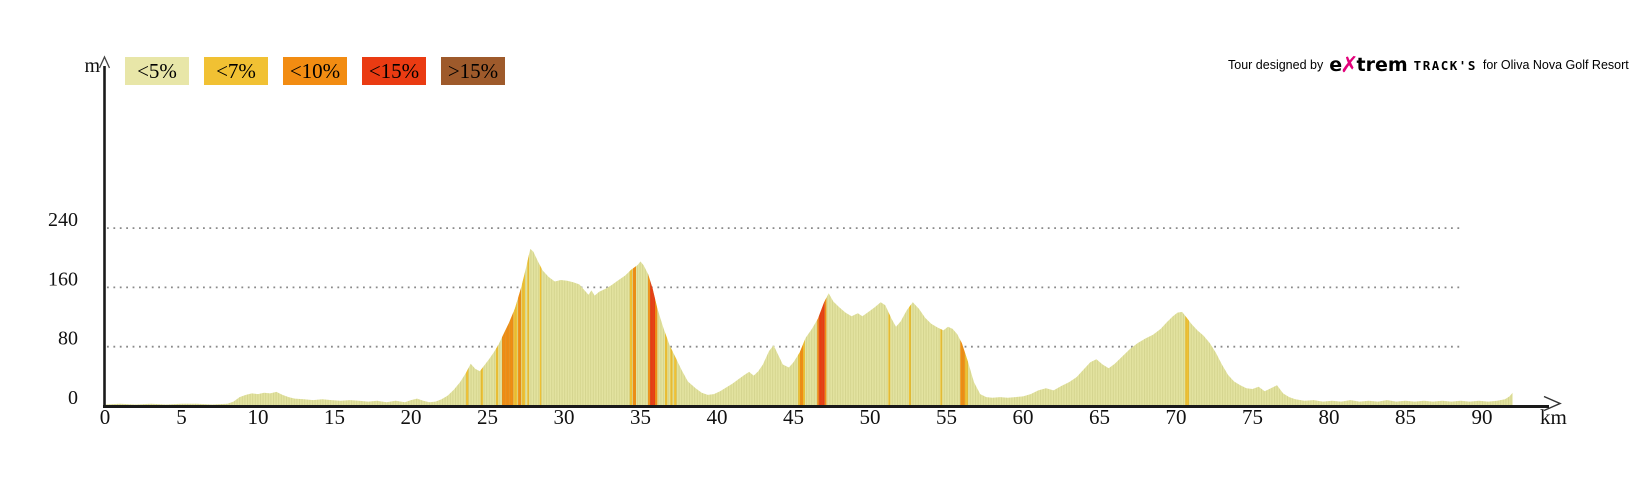 The height and width of the screenshot is (487, 1647). I want to click on legend-item-label: <7%, so click(236, 70).